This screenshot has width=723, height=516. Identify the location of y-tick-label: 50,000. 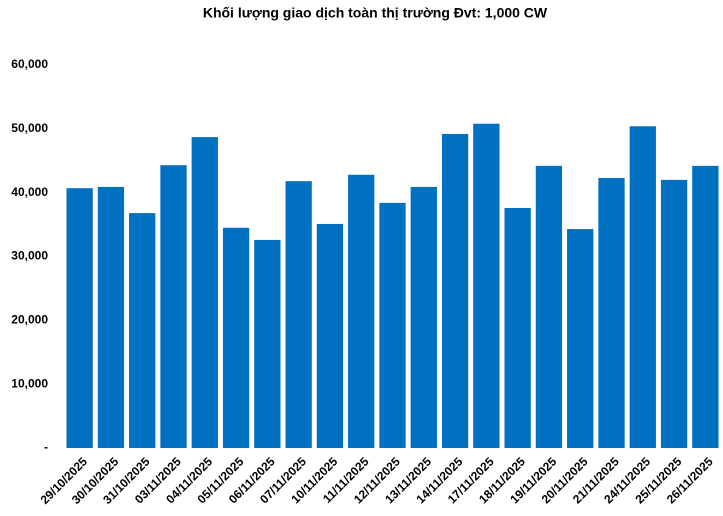
(29, 128).